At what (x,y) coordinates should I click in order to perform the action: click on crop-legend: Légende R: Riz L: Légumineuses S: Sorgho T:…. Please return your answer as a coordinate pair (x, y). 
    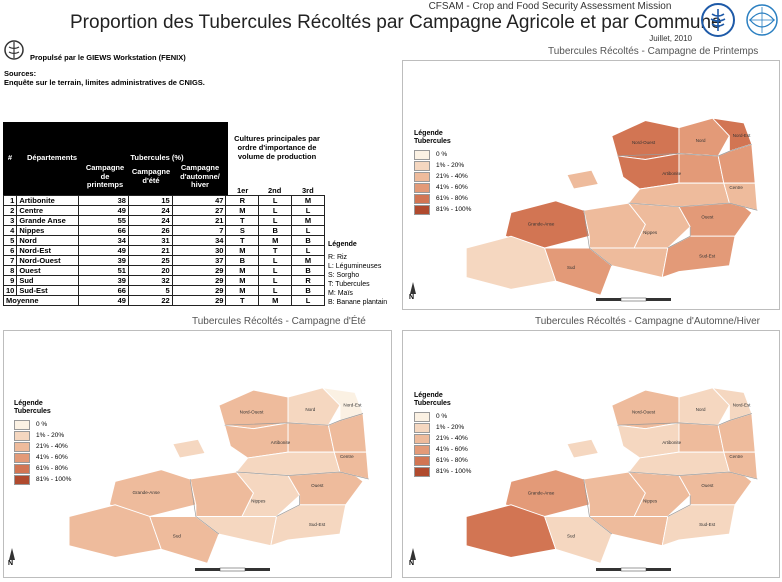
    Looking at the image, I should click on (357, 273).